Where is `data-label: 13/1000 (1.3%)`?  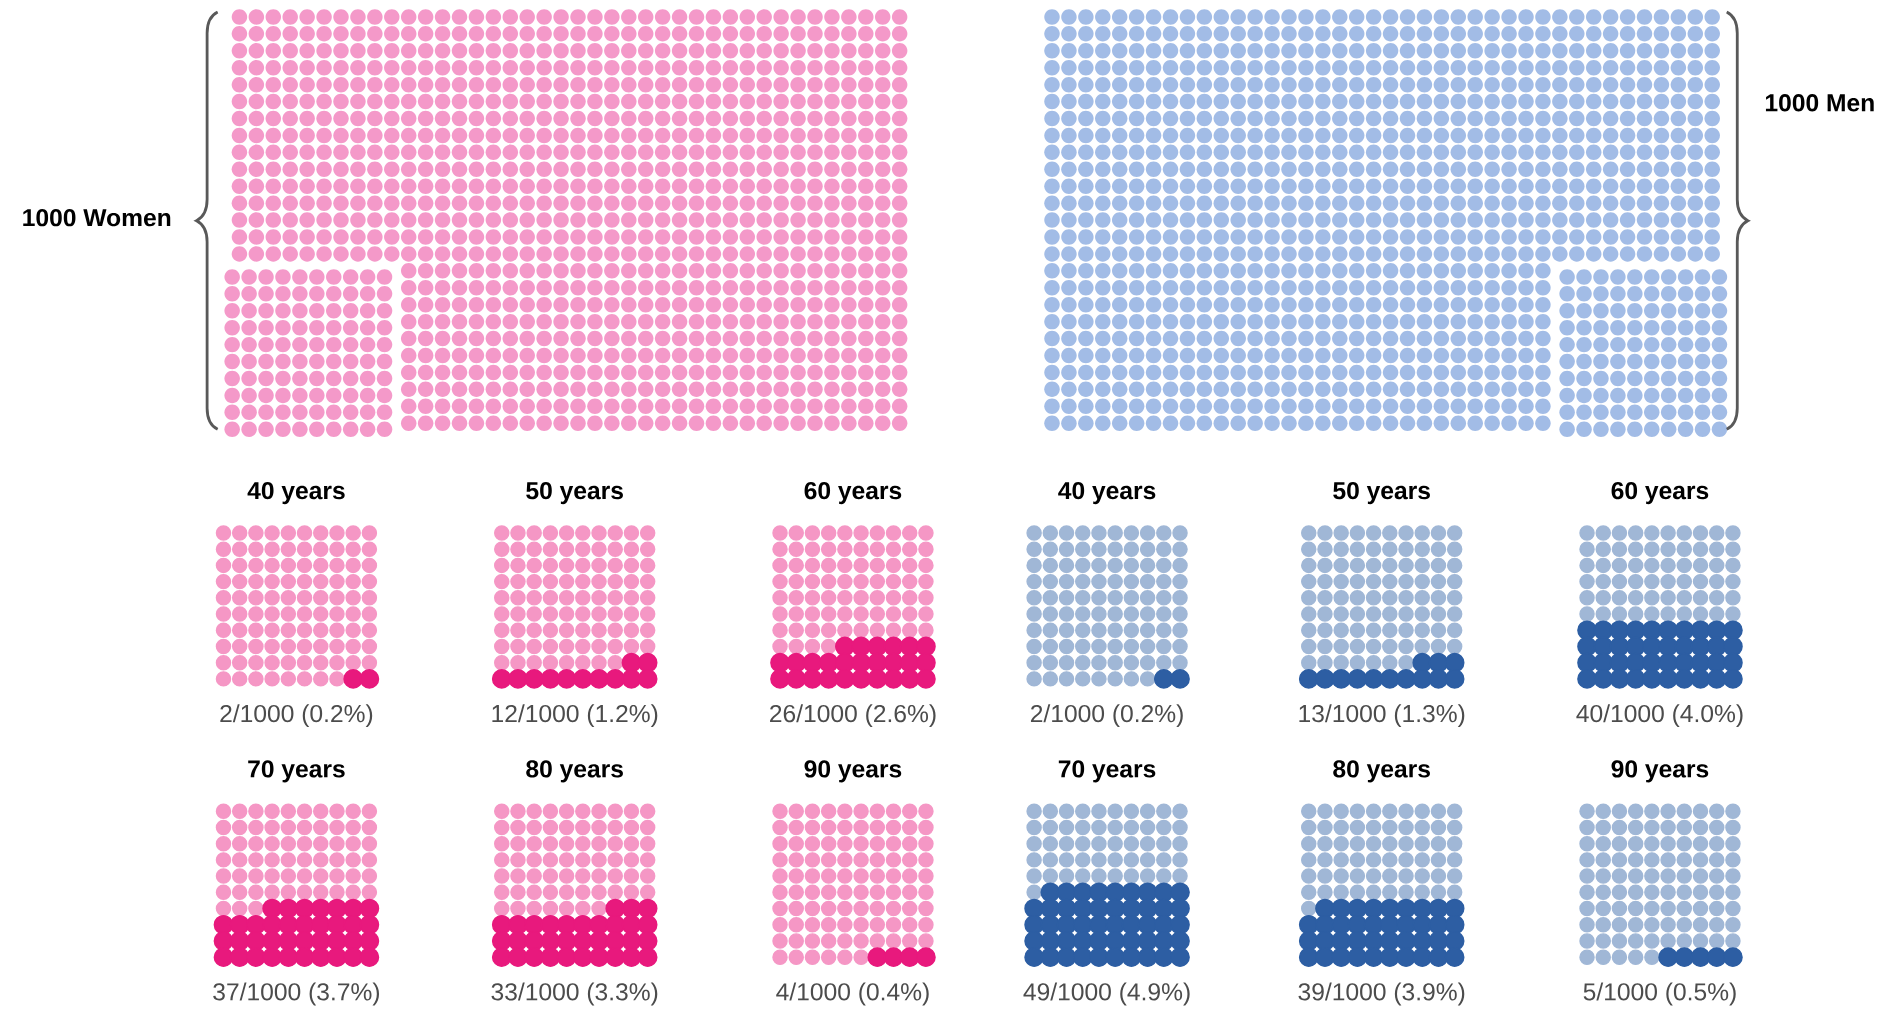
data-label: 13/1000 (1.3%) is located at coordinates (1382, 716).